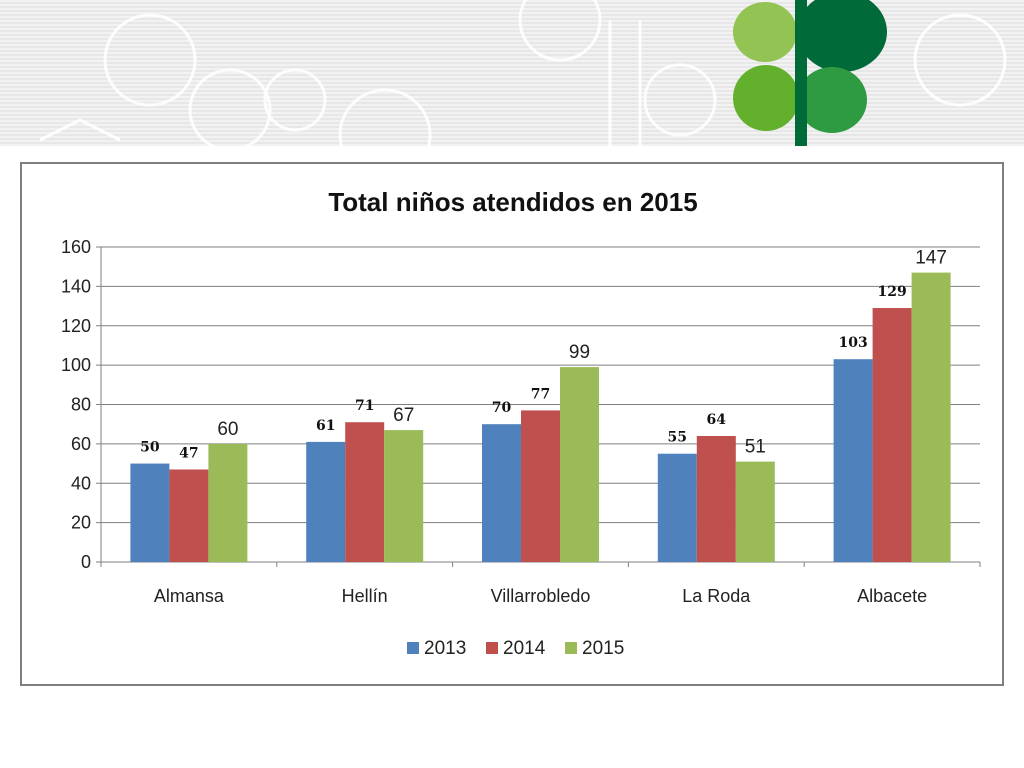 The width and height of the screenshot is (1024, 768). What do you see at coordinates (365, 596) in the screenshot?
I see `x-tick-label: Hellín` at bounding box center [365, 596].